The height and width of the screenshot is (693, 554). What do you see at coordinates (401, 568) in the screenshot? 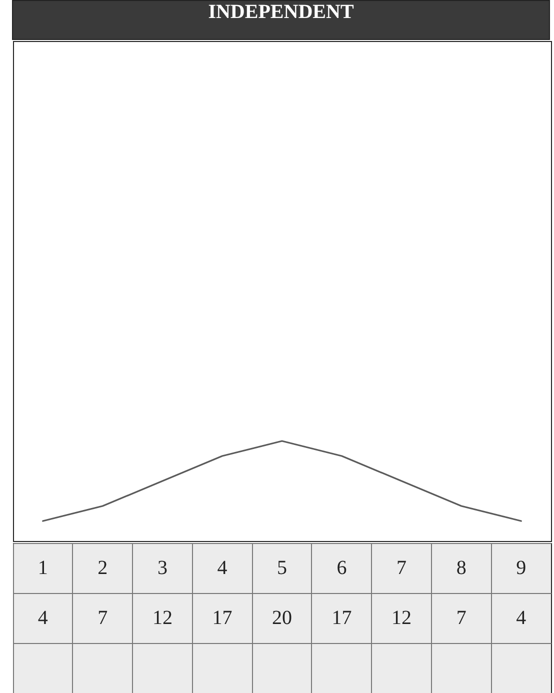
I see `x-tick-label: 7` at bounding box center [401, 568].